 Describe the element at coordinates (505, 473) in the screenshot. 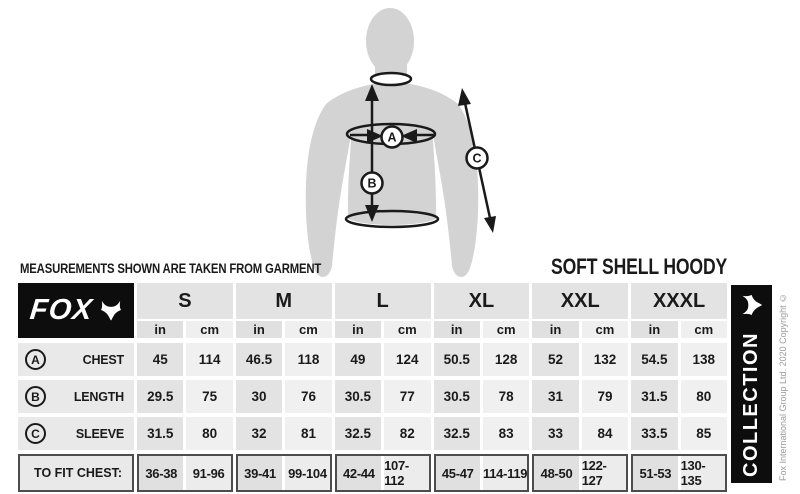

I see `fit-xl-cm: 114-119` at that location.